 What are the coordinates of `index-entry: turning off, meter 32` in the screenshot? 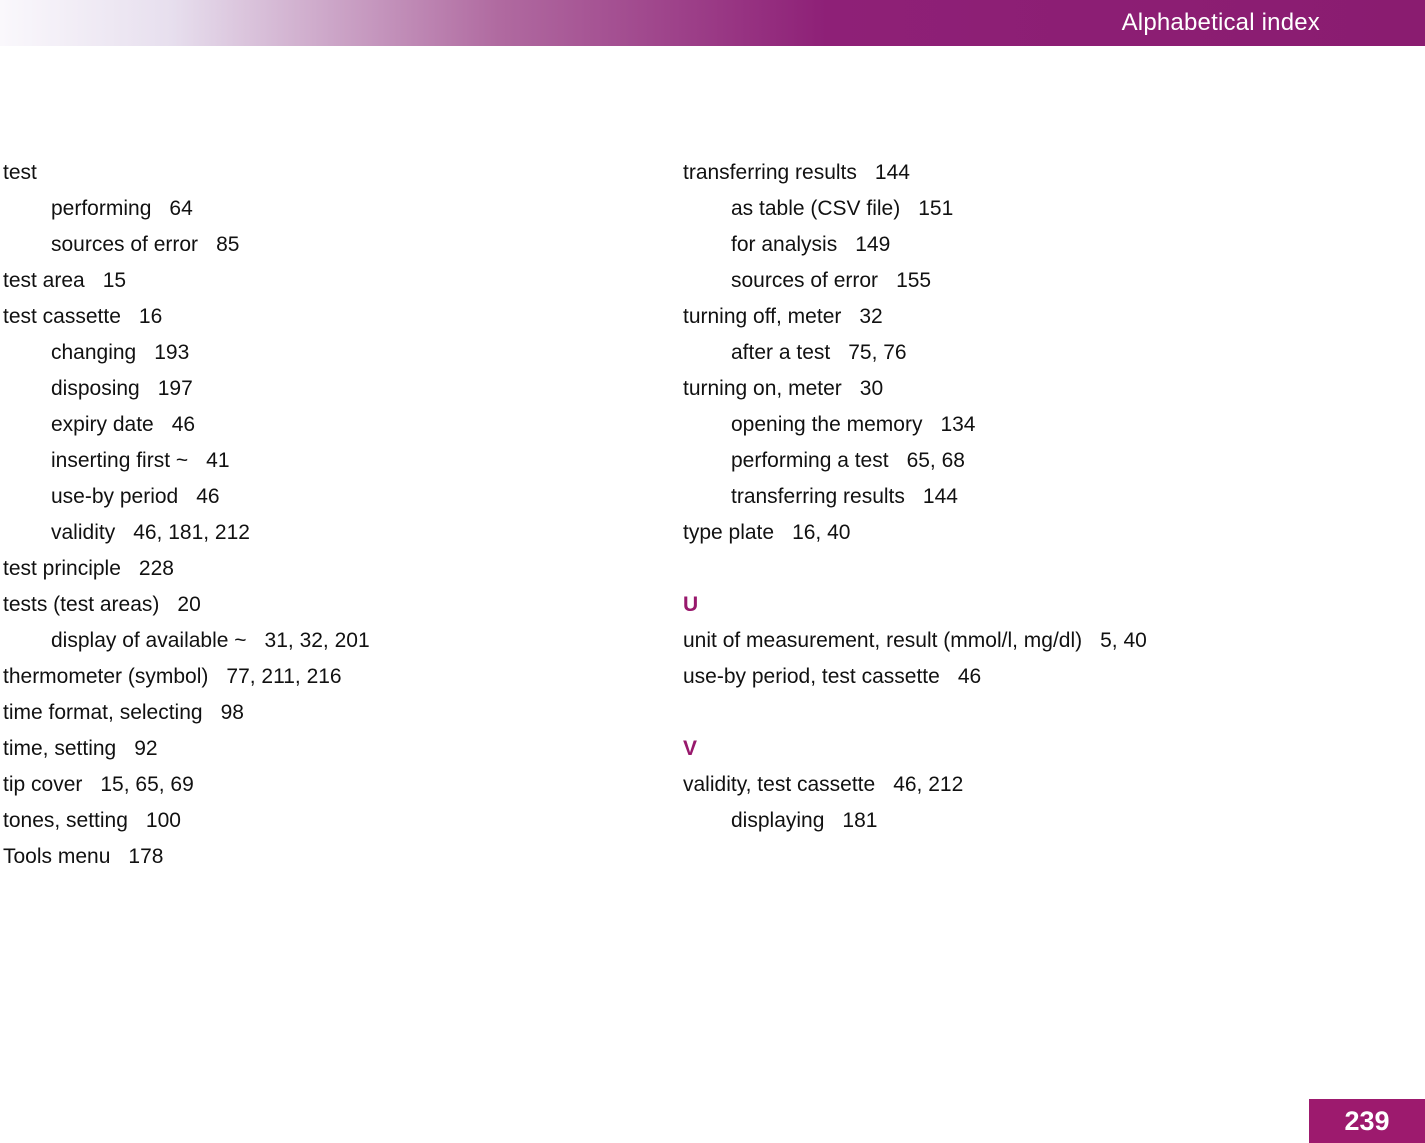 It's located at (1054, 317).